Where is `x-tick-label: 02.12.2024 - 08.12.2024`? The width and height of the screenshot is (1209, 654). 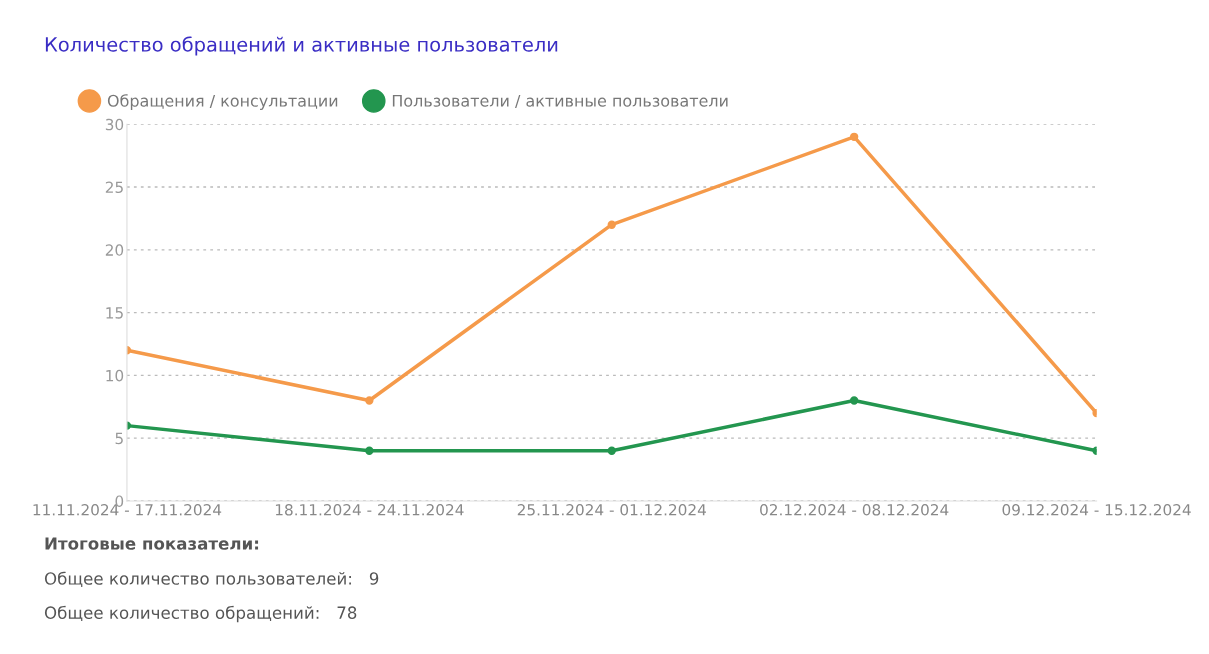
x-tick-label: 02.12.2024 - 08.12.2024 is located at coordinates (854, 510).